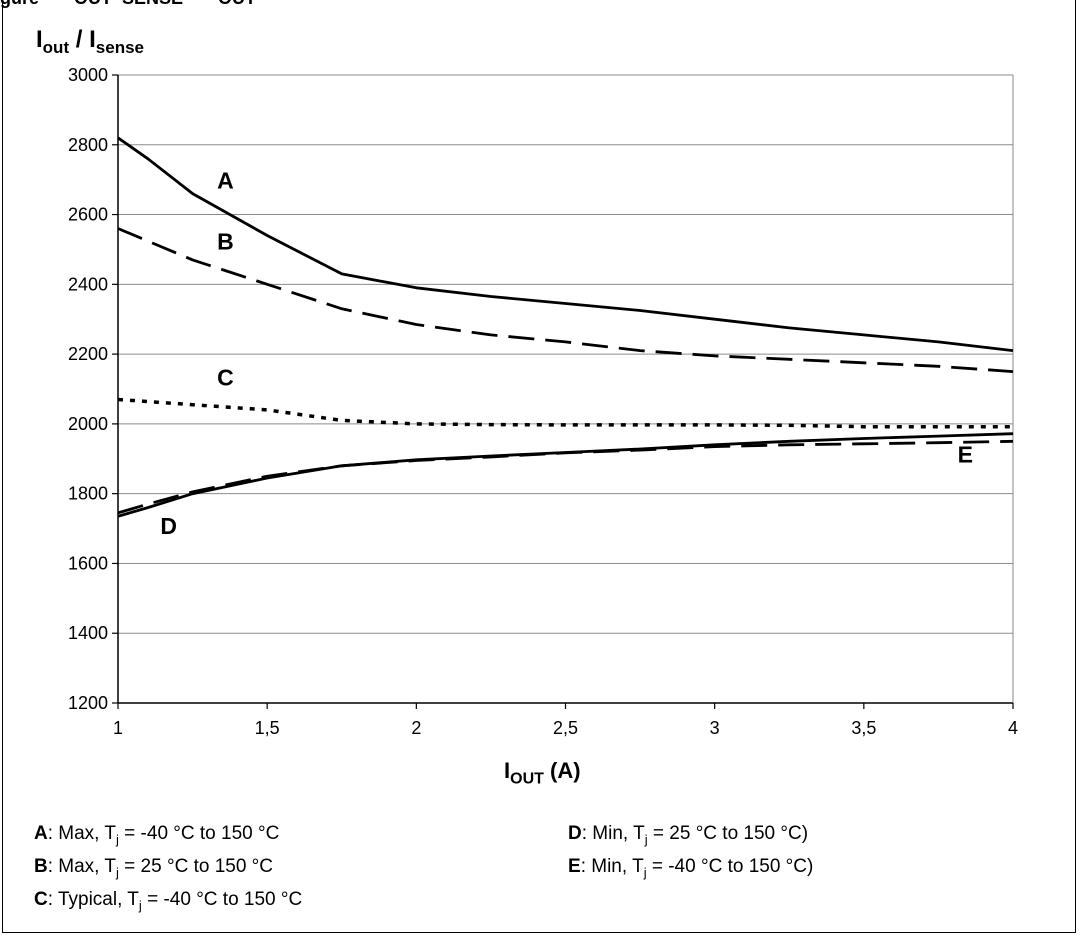 Image resolution: width=1080 pixels, height=935 pixels. What do you see at coordinates (118, 728) in the screenshot?
I see `x-tick-label: 1` at bounding box center [118, 728].